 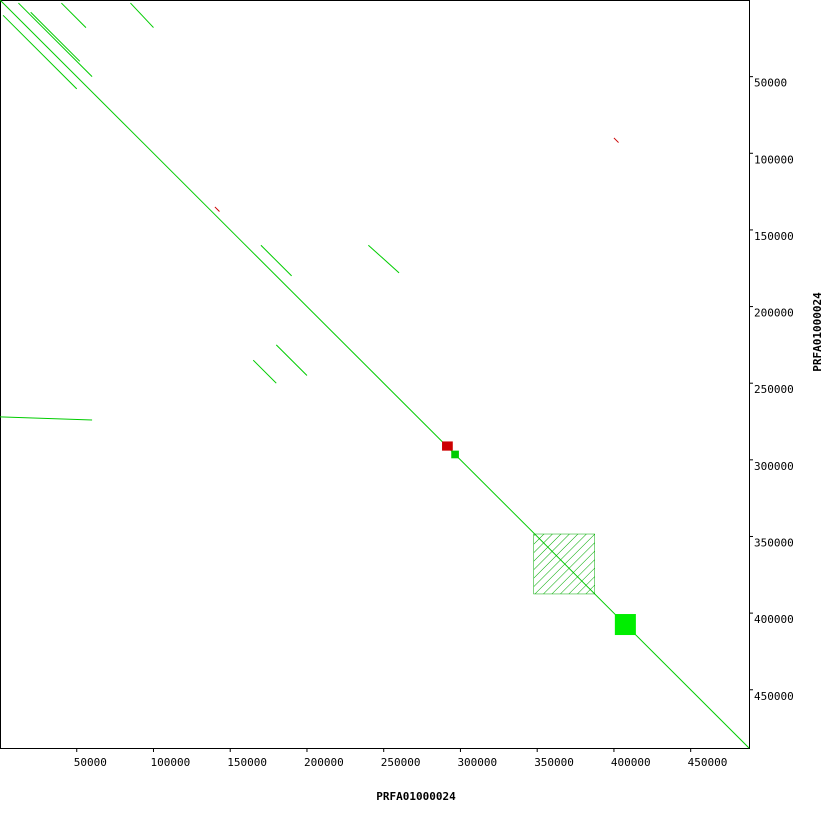 I want to click on y-axis-title: PRFA01000024, so click(x=817, y=332).